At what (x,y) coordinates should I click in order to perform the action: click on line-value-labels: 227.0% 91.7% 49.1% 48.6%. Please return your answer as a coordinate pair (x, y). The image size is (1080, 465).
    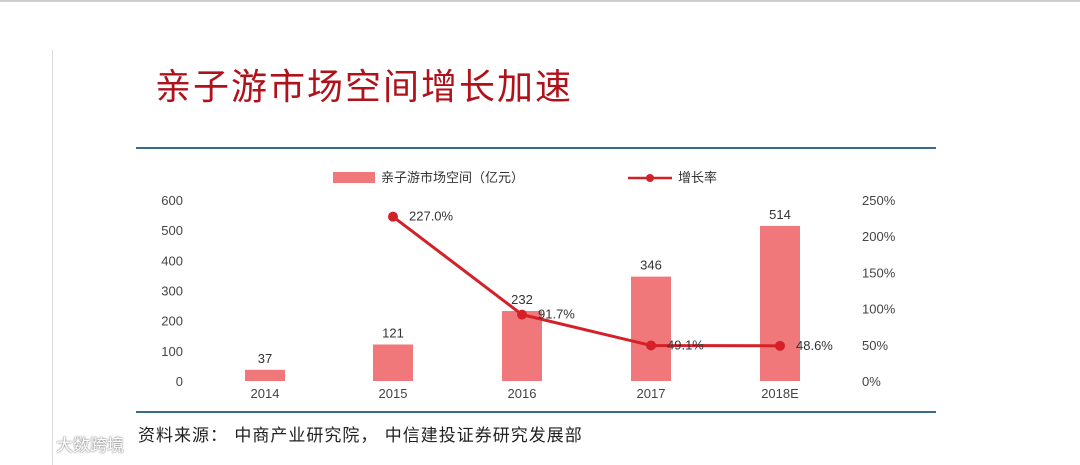
    Looking at the image, I should click on (621, 281).